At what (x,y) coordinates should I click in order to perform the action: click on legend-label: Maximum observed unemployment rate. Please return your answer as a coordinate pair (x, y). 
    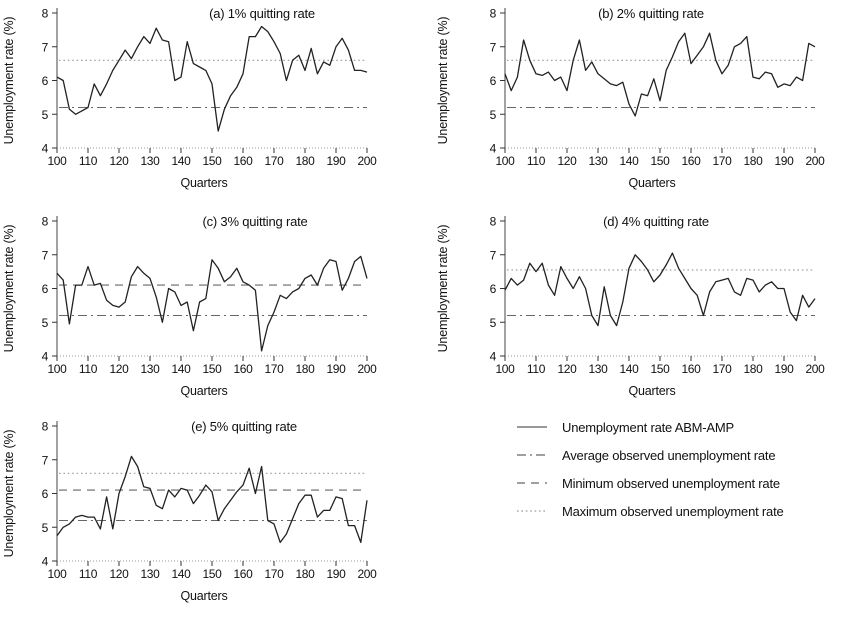
    Looking at the image, I should click on (673, 511).